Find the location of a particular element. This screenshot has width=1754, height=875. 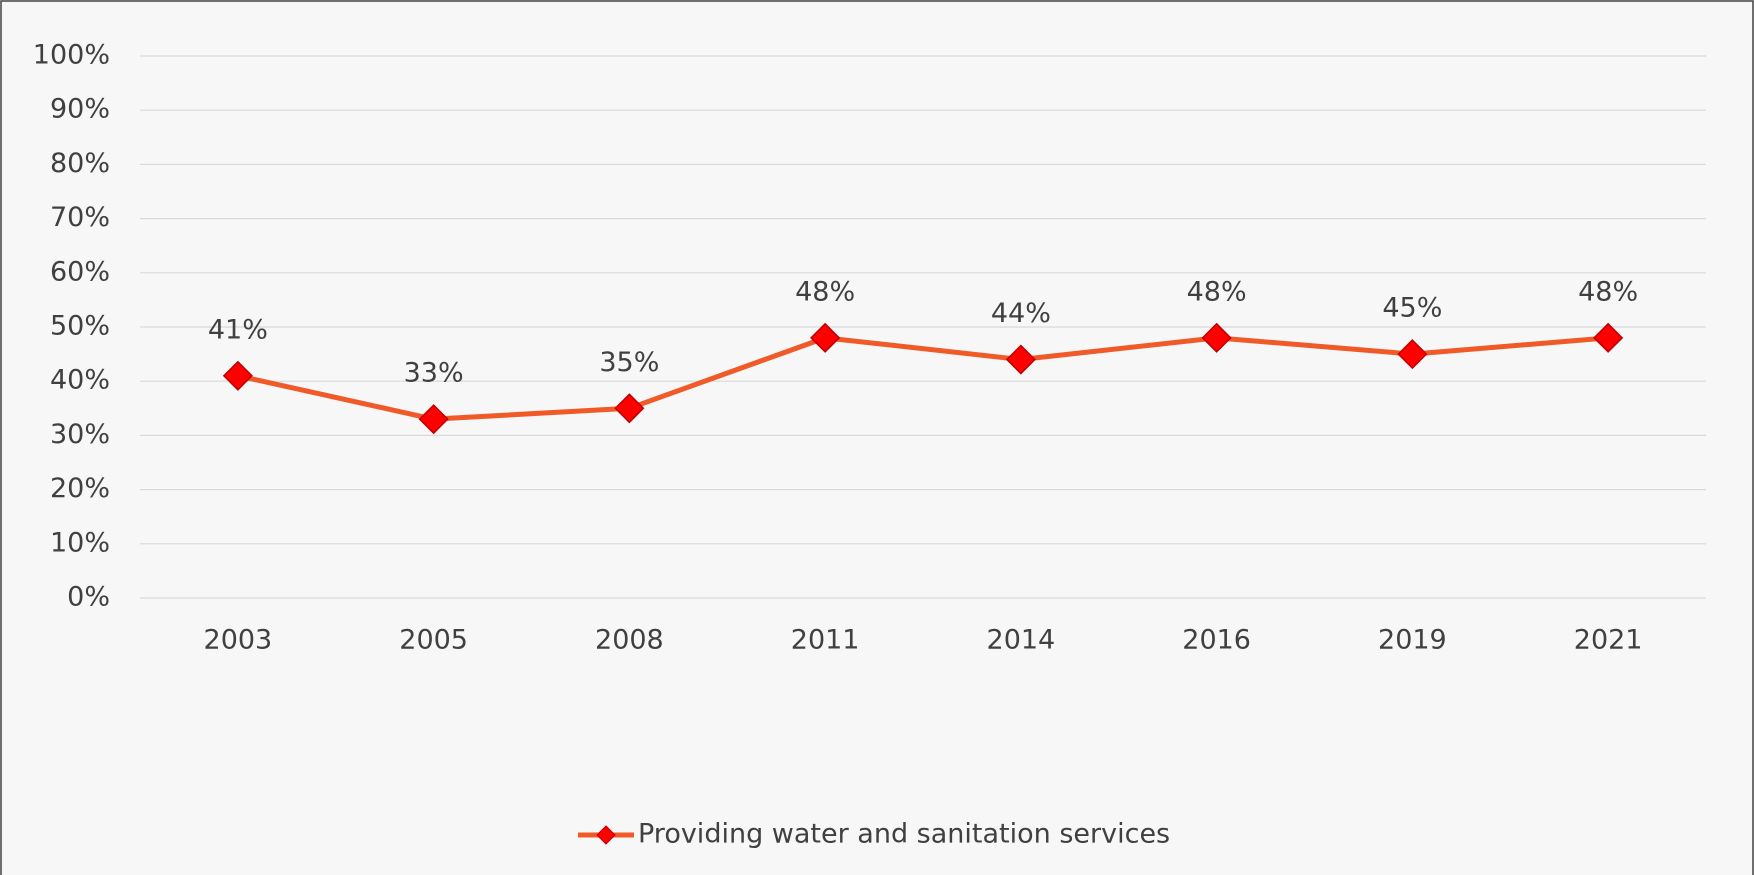

legend-label: Providing water and sanitation services is located at coordinates (904, 834).